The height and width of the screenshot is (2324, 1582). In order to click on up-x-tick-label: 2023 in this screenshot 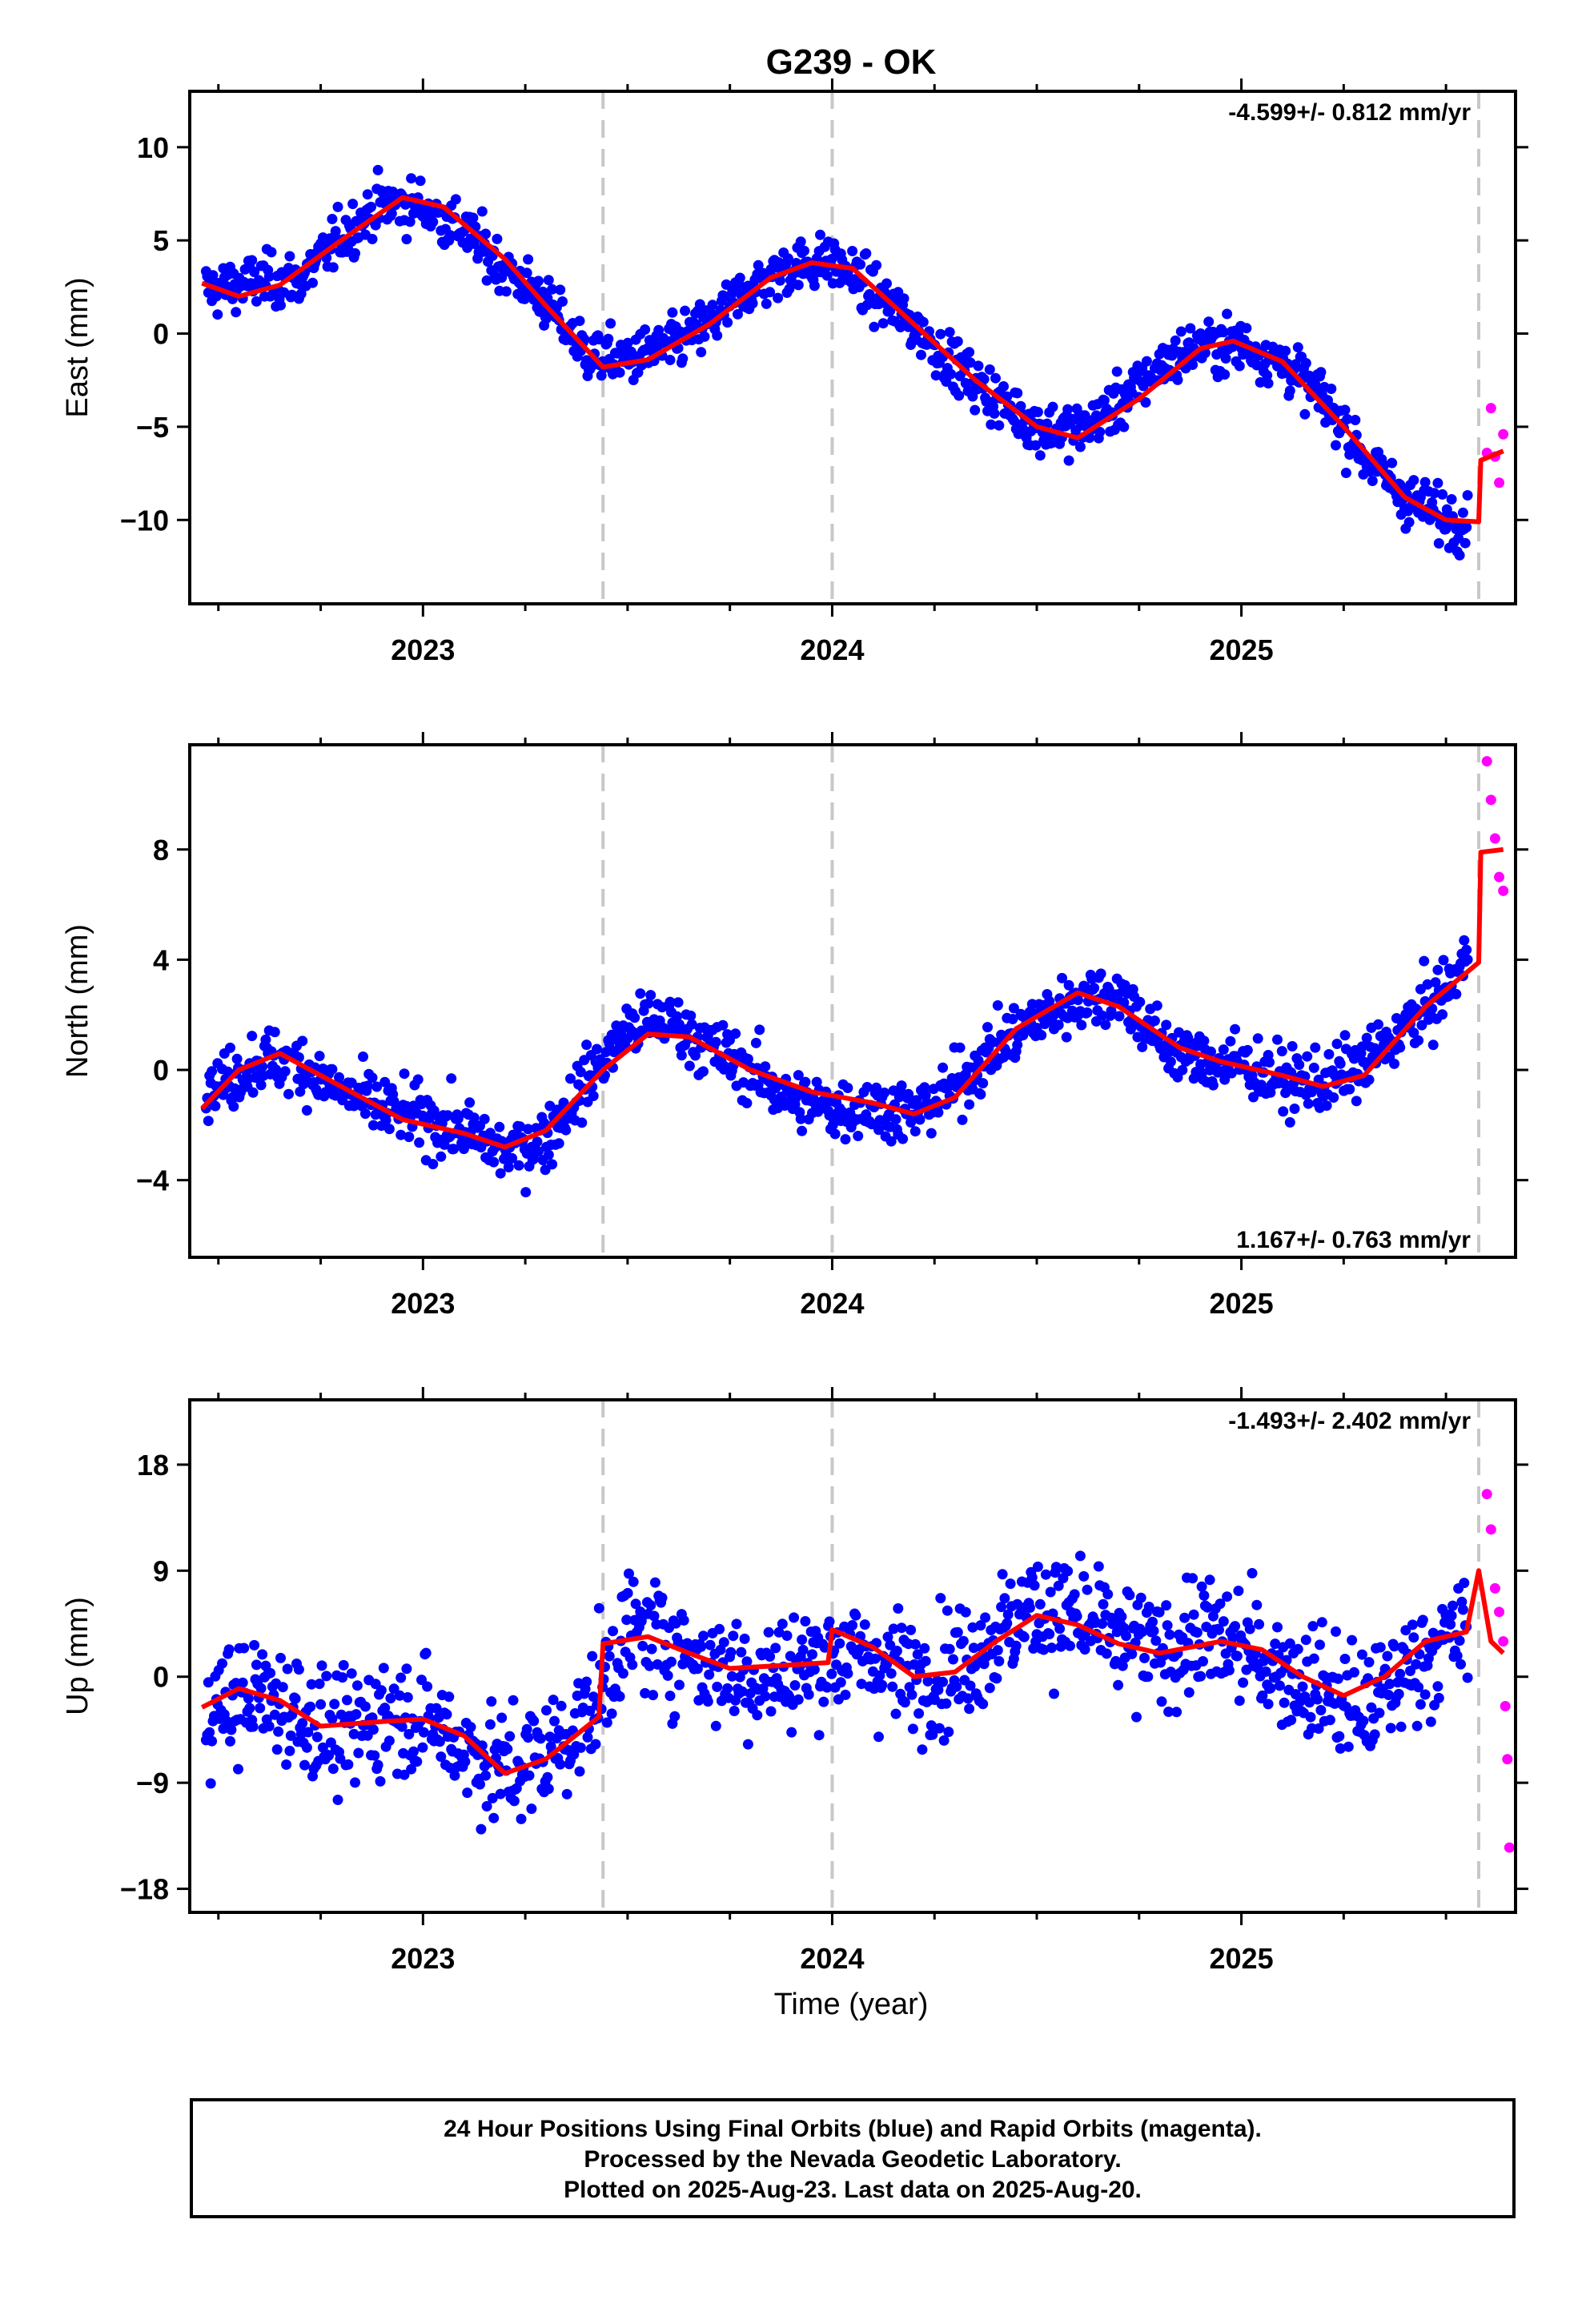, I will do `click(423, 1958)`.